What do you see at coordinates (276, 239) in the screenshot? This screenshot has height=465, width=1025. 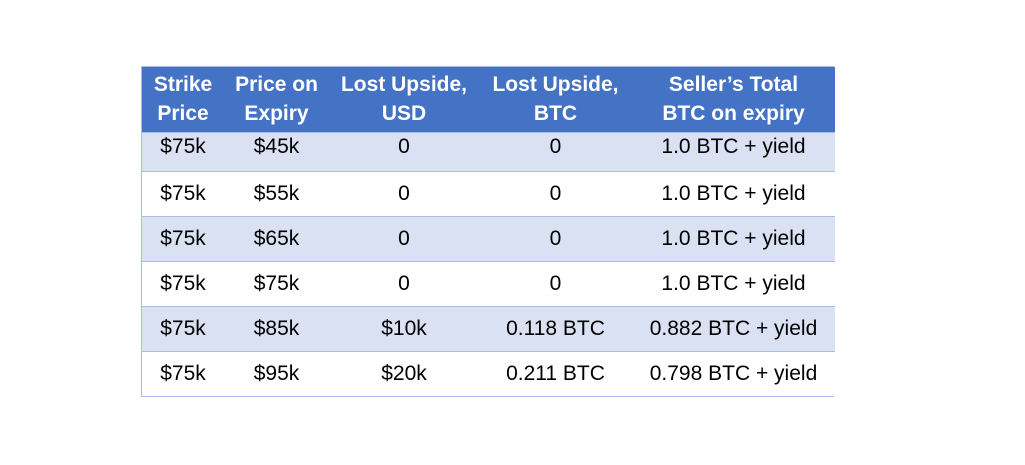 I see `cell-price-on-expiry: $65k` at bounding box center [276, 239].